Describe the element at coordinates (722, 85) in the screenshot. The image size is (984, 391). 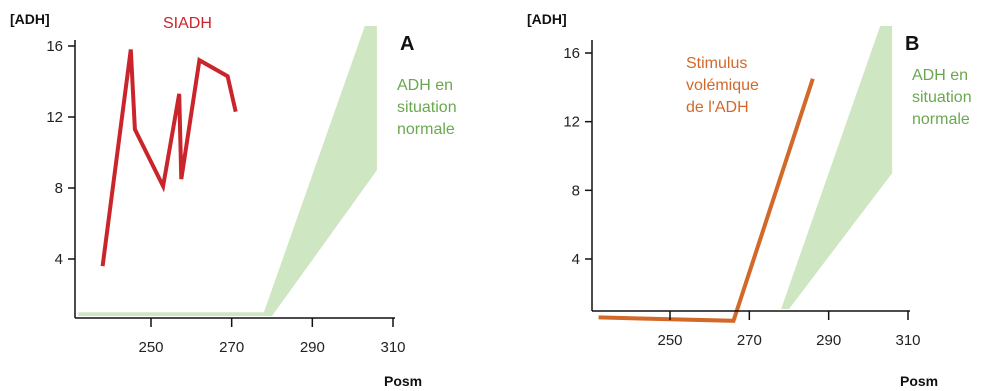
I see `series-label-stimulus-line2: volémique` at that location.